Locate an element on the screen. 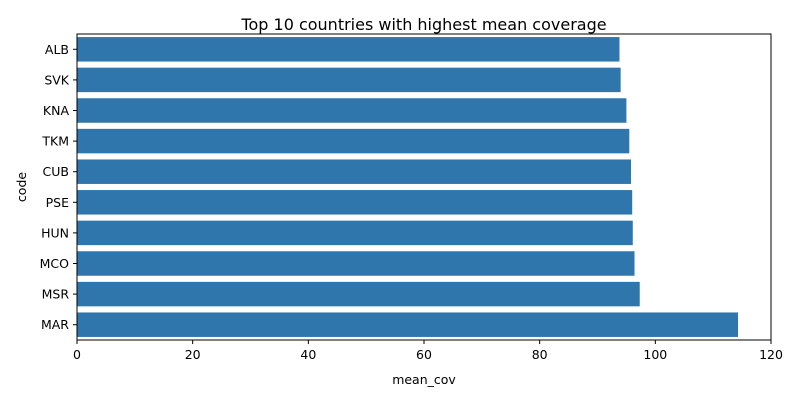 The image size is (800, 400). bar-mco is located at coordinates (356, 263).